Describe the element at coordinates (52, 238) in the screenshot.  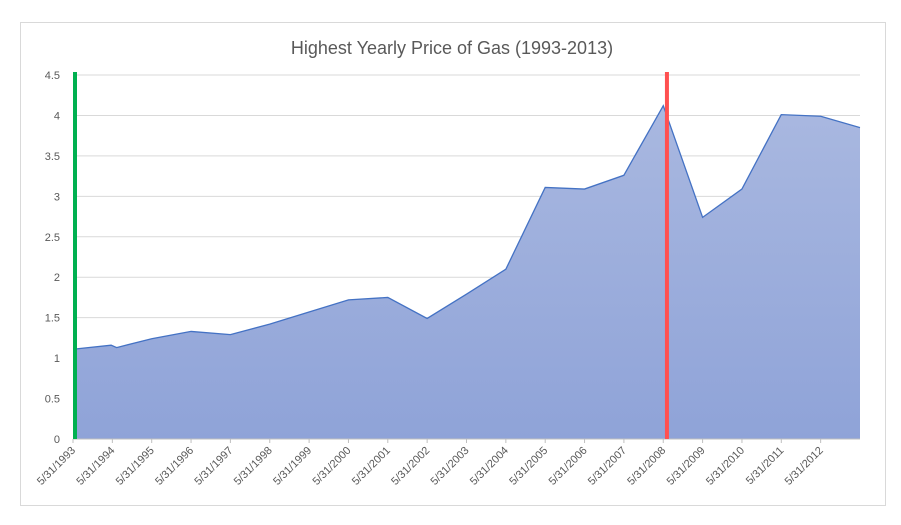
I see `y-tick-label: 2.5` at that location.